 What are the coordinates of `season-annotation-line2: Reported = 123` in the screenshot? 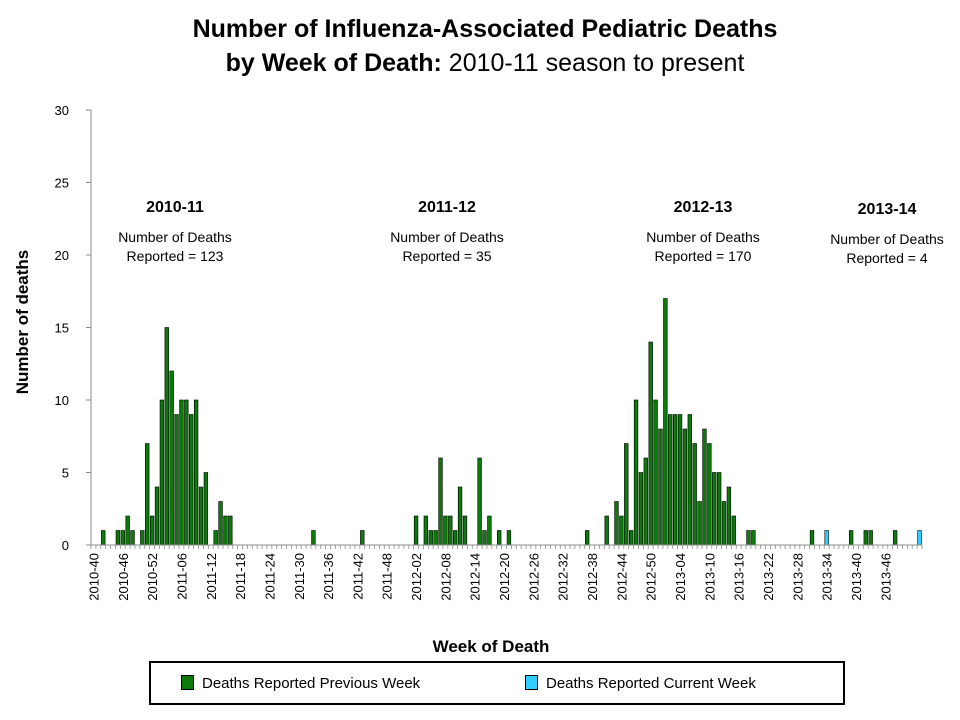 It's located at (175, 256).